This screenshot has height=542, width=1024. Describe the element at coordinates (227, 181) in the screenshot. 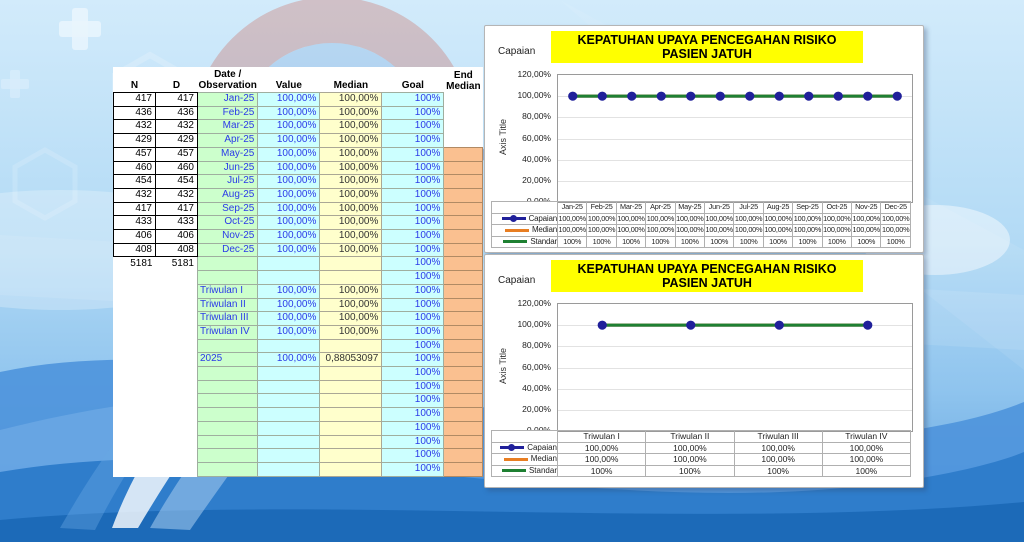

I see `cell-date-observation: Jul-25` at that location.